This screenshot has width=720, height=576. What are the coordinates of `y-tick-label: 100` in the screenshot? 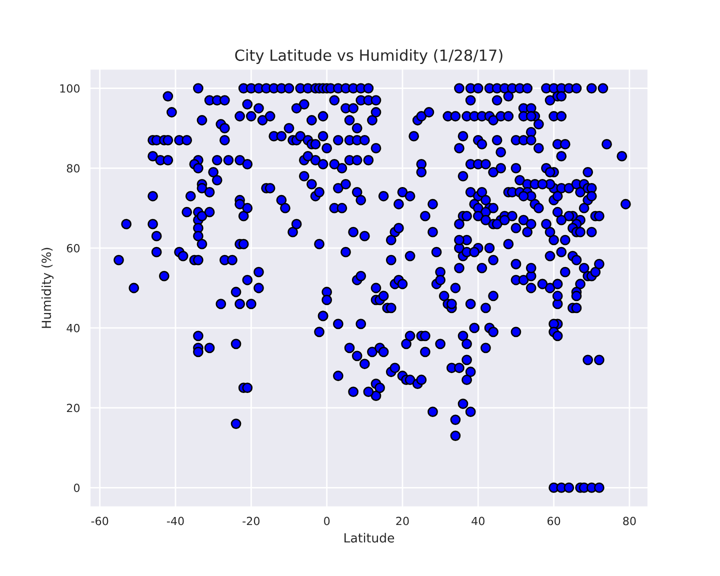 It's located at (70, 88).